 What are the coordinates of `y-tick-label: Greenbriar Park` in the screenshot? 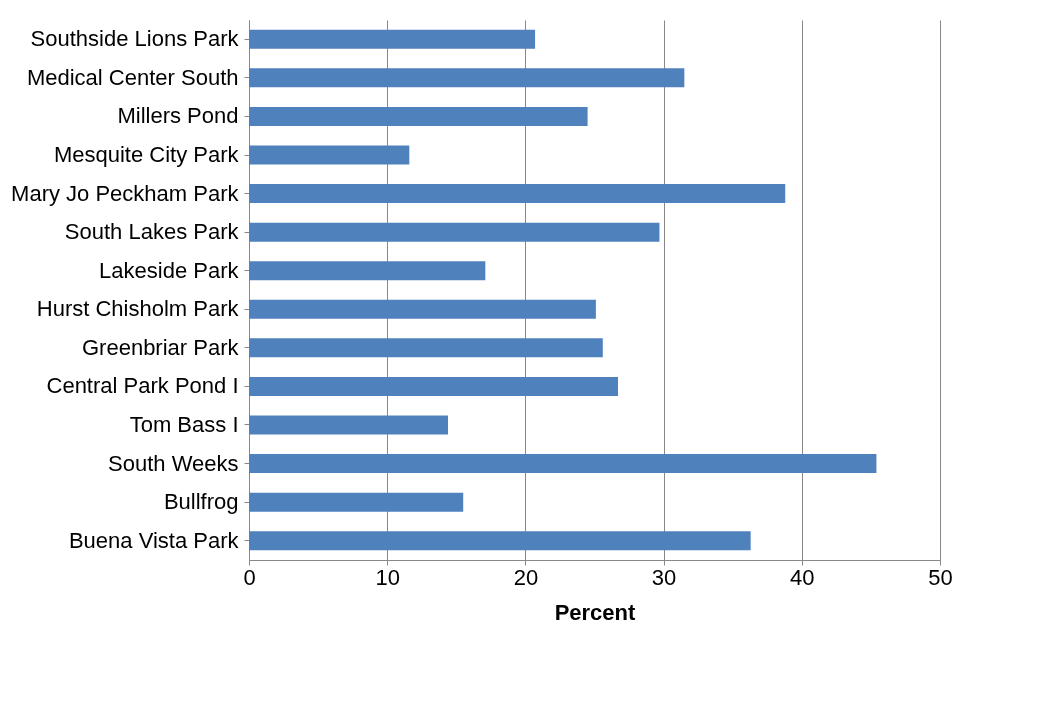 It's located at (160, 347).